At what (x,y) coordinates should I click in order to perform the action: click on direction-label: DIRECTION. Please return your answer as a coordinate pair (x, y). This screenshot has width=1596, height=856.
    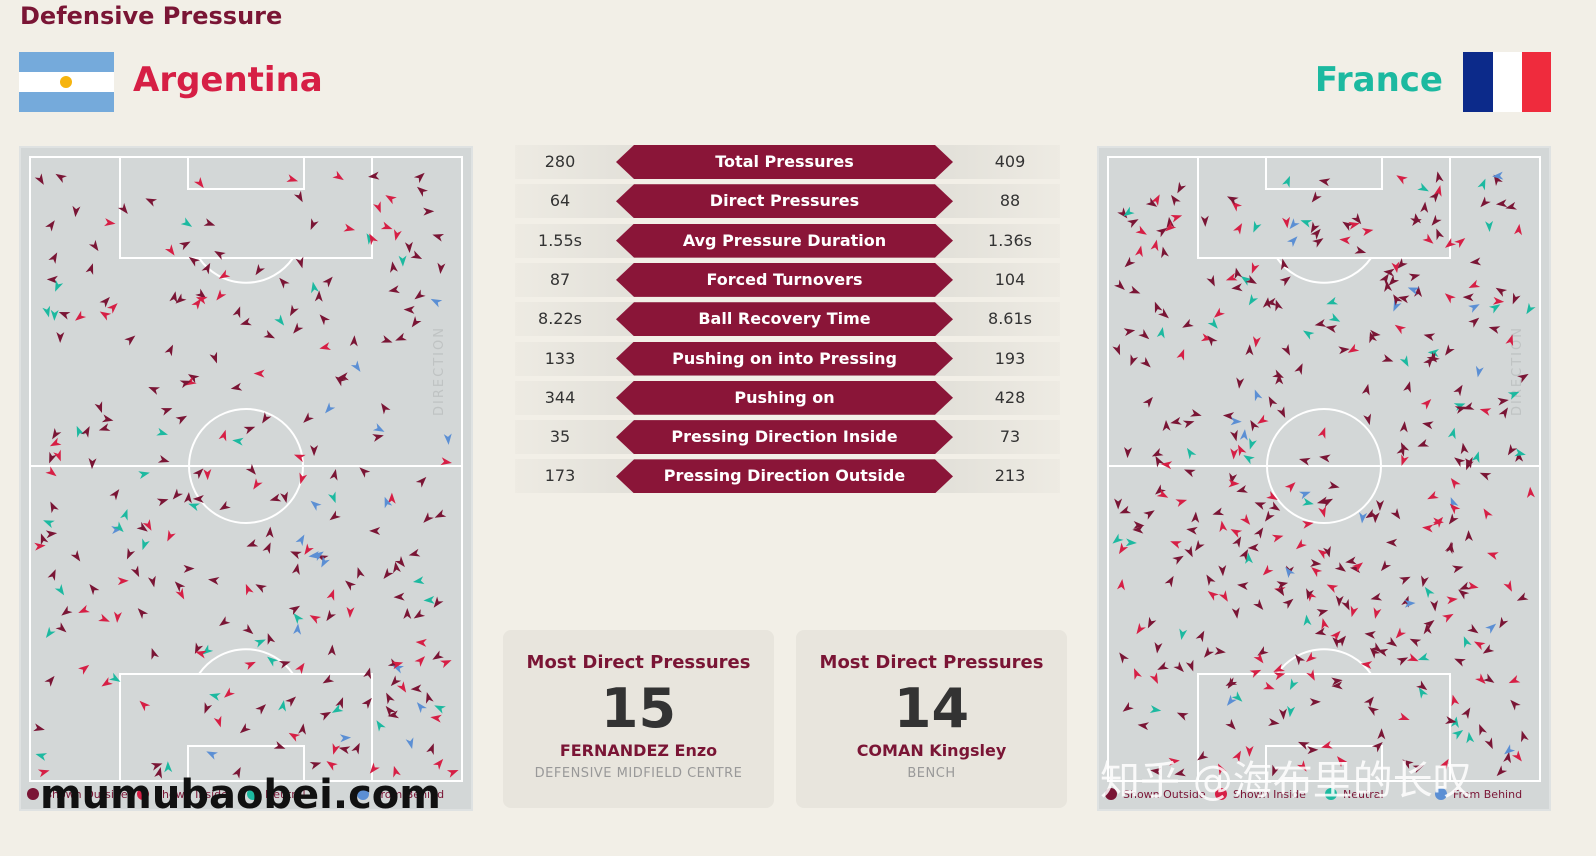
    Looking at the image, I should click on (439, 371).